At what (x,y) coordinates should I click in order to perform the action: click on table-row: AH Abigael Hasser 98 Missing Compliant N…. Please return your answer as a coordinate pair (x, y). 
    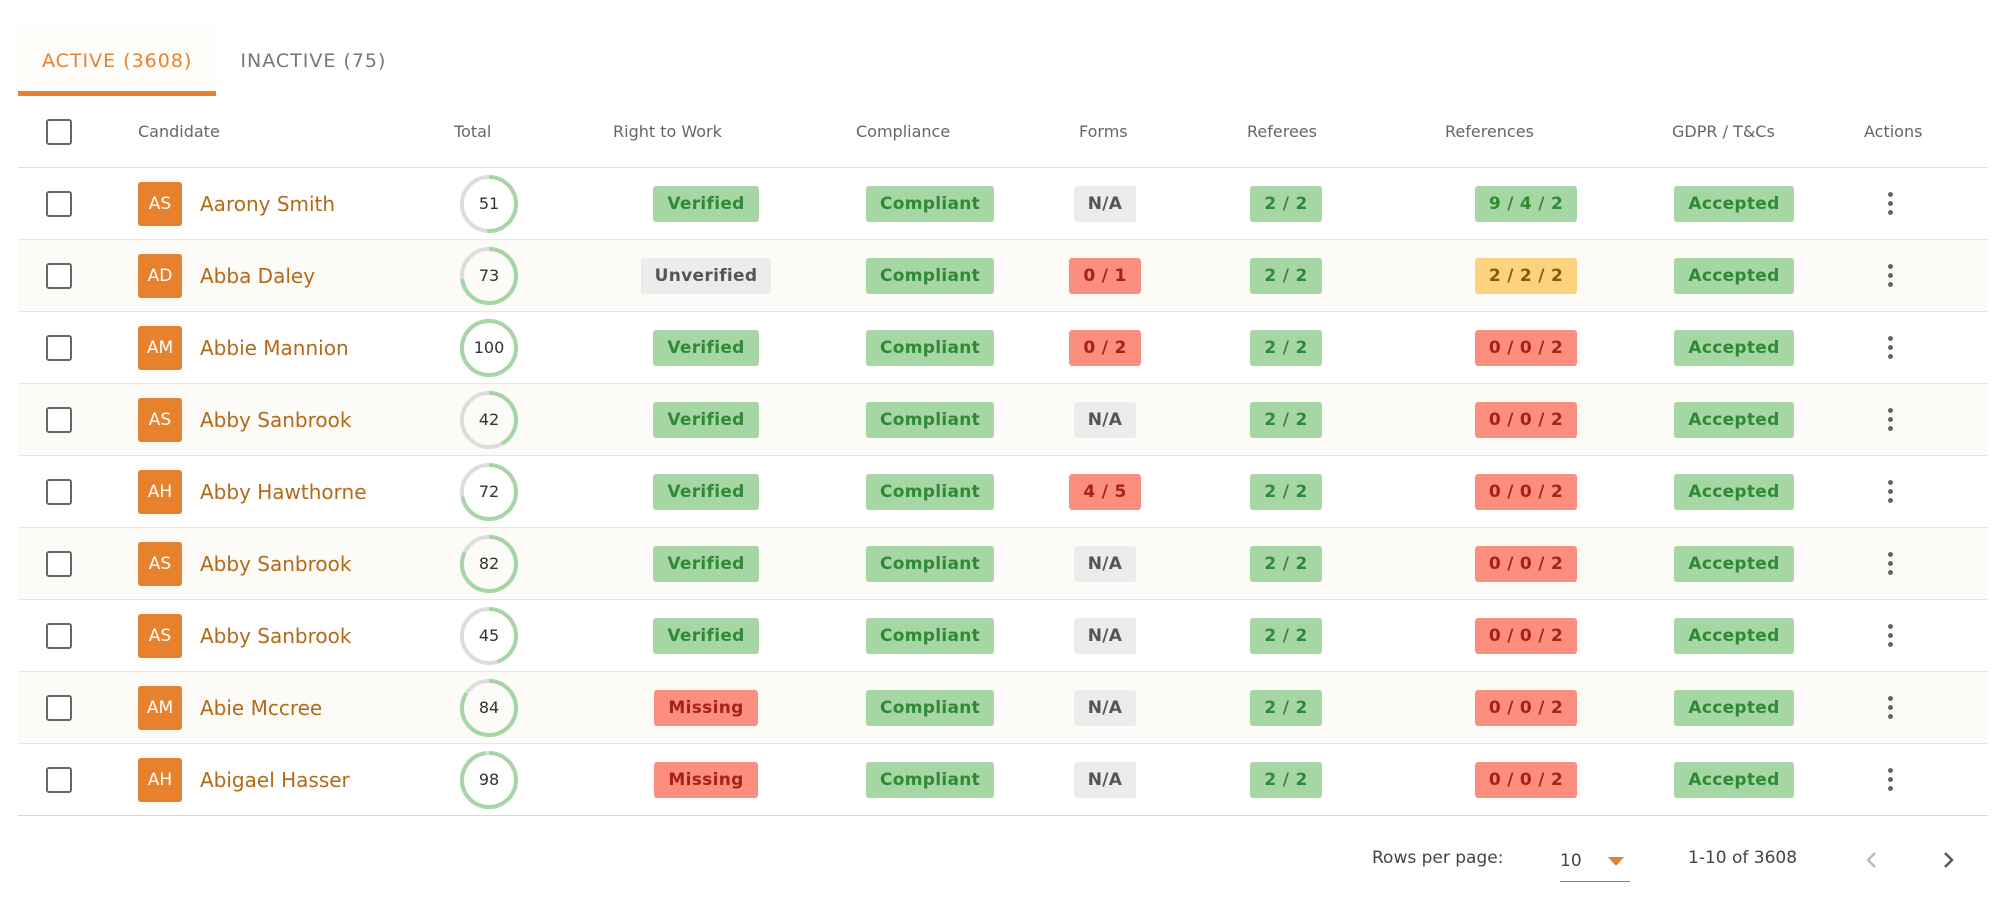
    Looking at the image, I should click on (1003, 780).